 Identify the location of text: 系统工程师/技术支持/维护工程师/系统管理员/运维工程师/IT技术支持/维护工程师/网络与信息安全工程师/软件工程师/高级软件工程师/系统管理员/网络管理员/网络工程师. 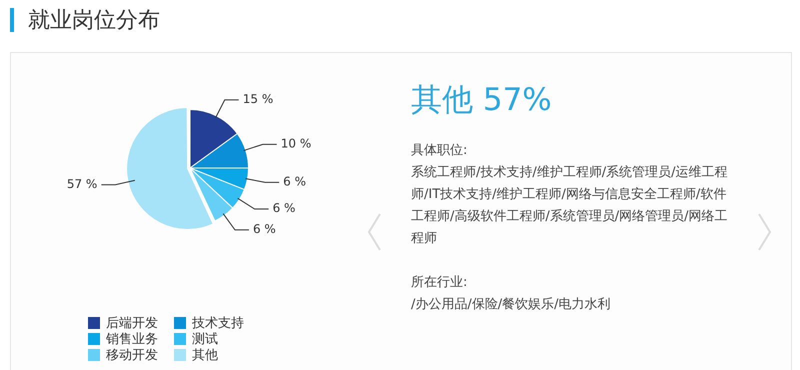
(570, 206).